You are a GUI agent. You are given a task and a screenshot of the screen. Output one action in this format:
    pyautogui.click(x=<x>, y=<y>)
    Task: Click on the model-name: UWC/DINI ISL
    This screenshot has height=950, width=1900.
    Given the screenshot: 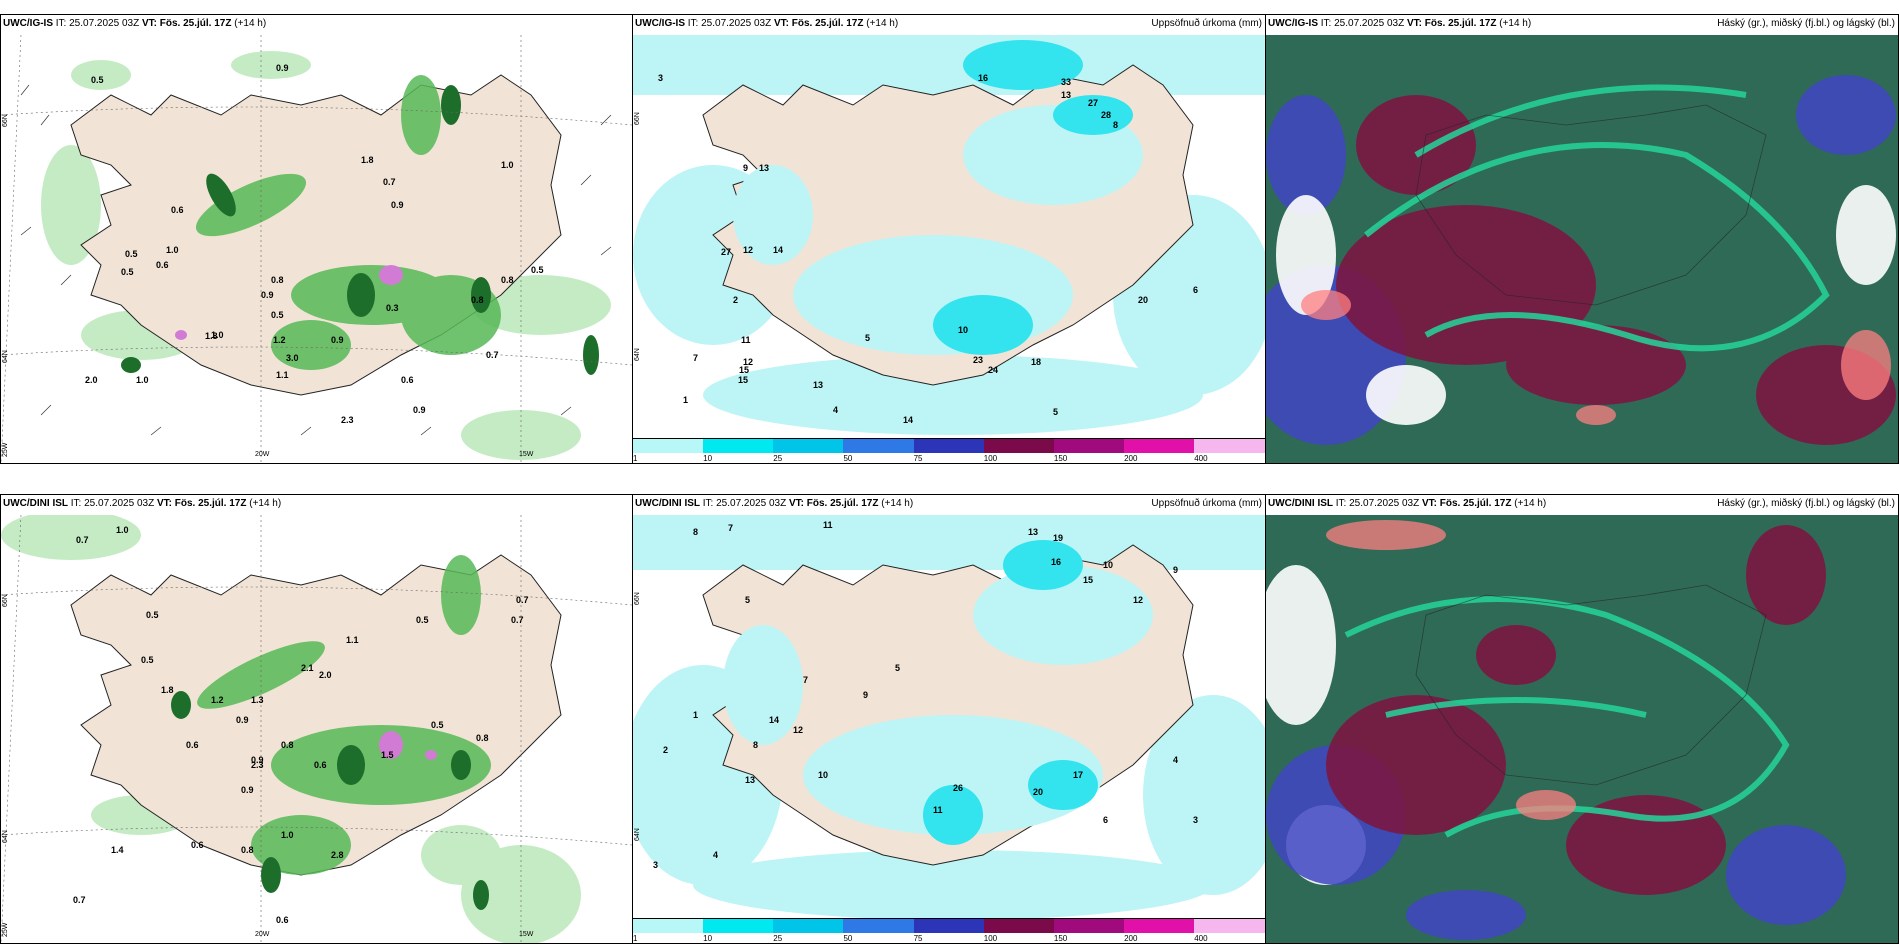 What is the action you would take?
    pyautogui.click(x=667, y=503)
    